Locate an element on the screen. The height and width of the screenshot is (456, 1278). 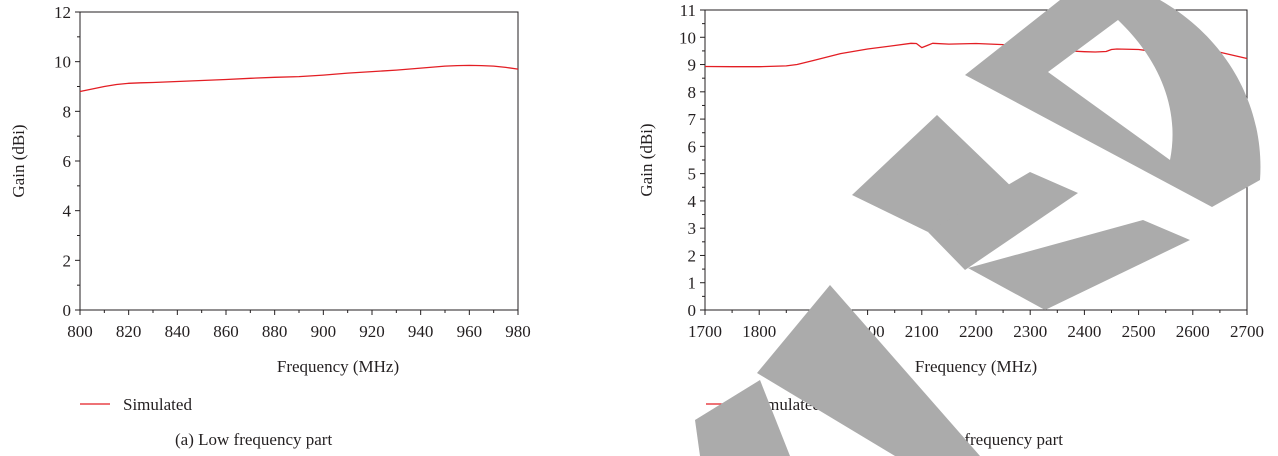
x-tick-label: 860 is located at coordinates (226, 331).